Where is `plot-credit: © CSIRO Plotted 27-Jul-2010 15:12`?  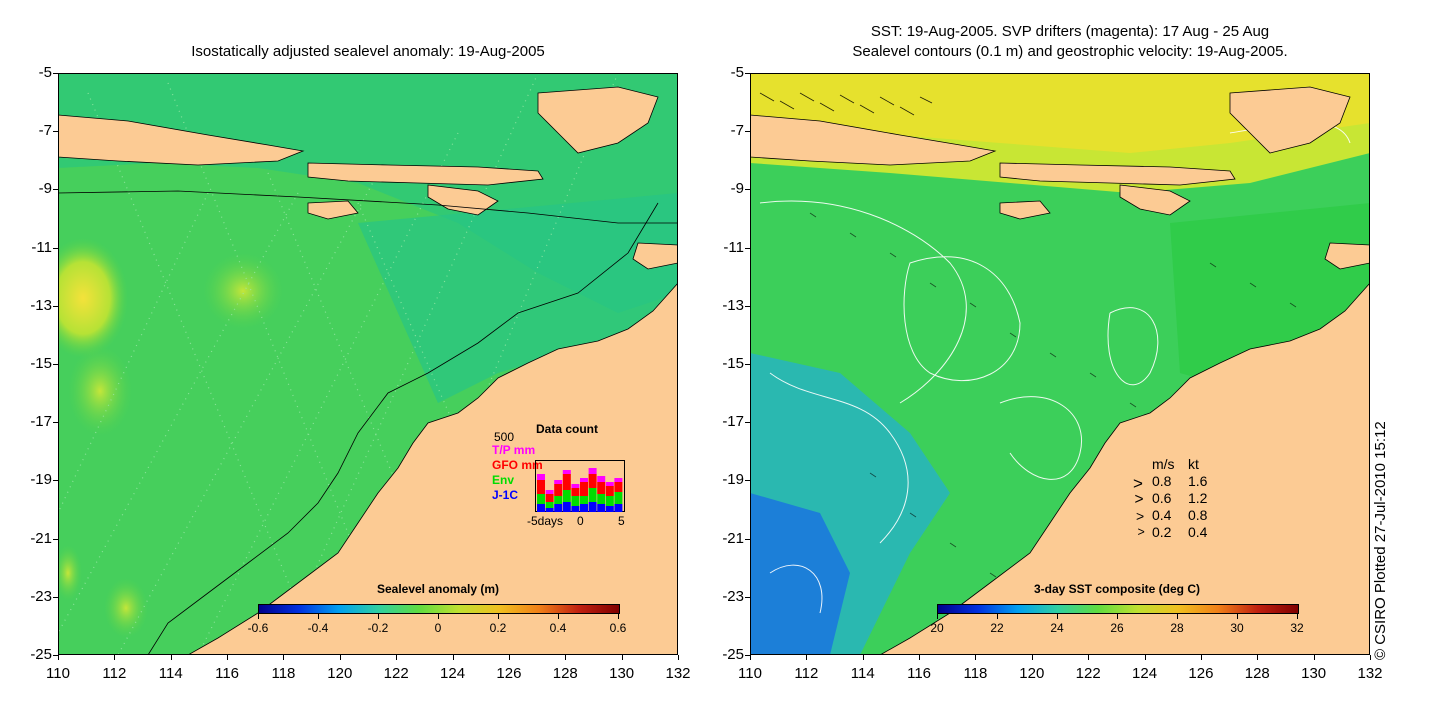 plot-credit: © CSIRO Plotted 27-Jul-2010 15:12 is located at coordinates (1380, 540).